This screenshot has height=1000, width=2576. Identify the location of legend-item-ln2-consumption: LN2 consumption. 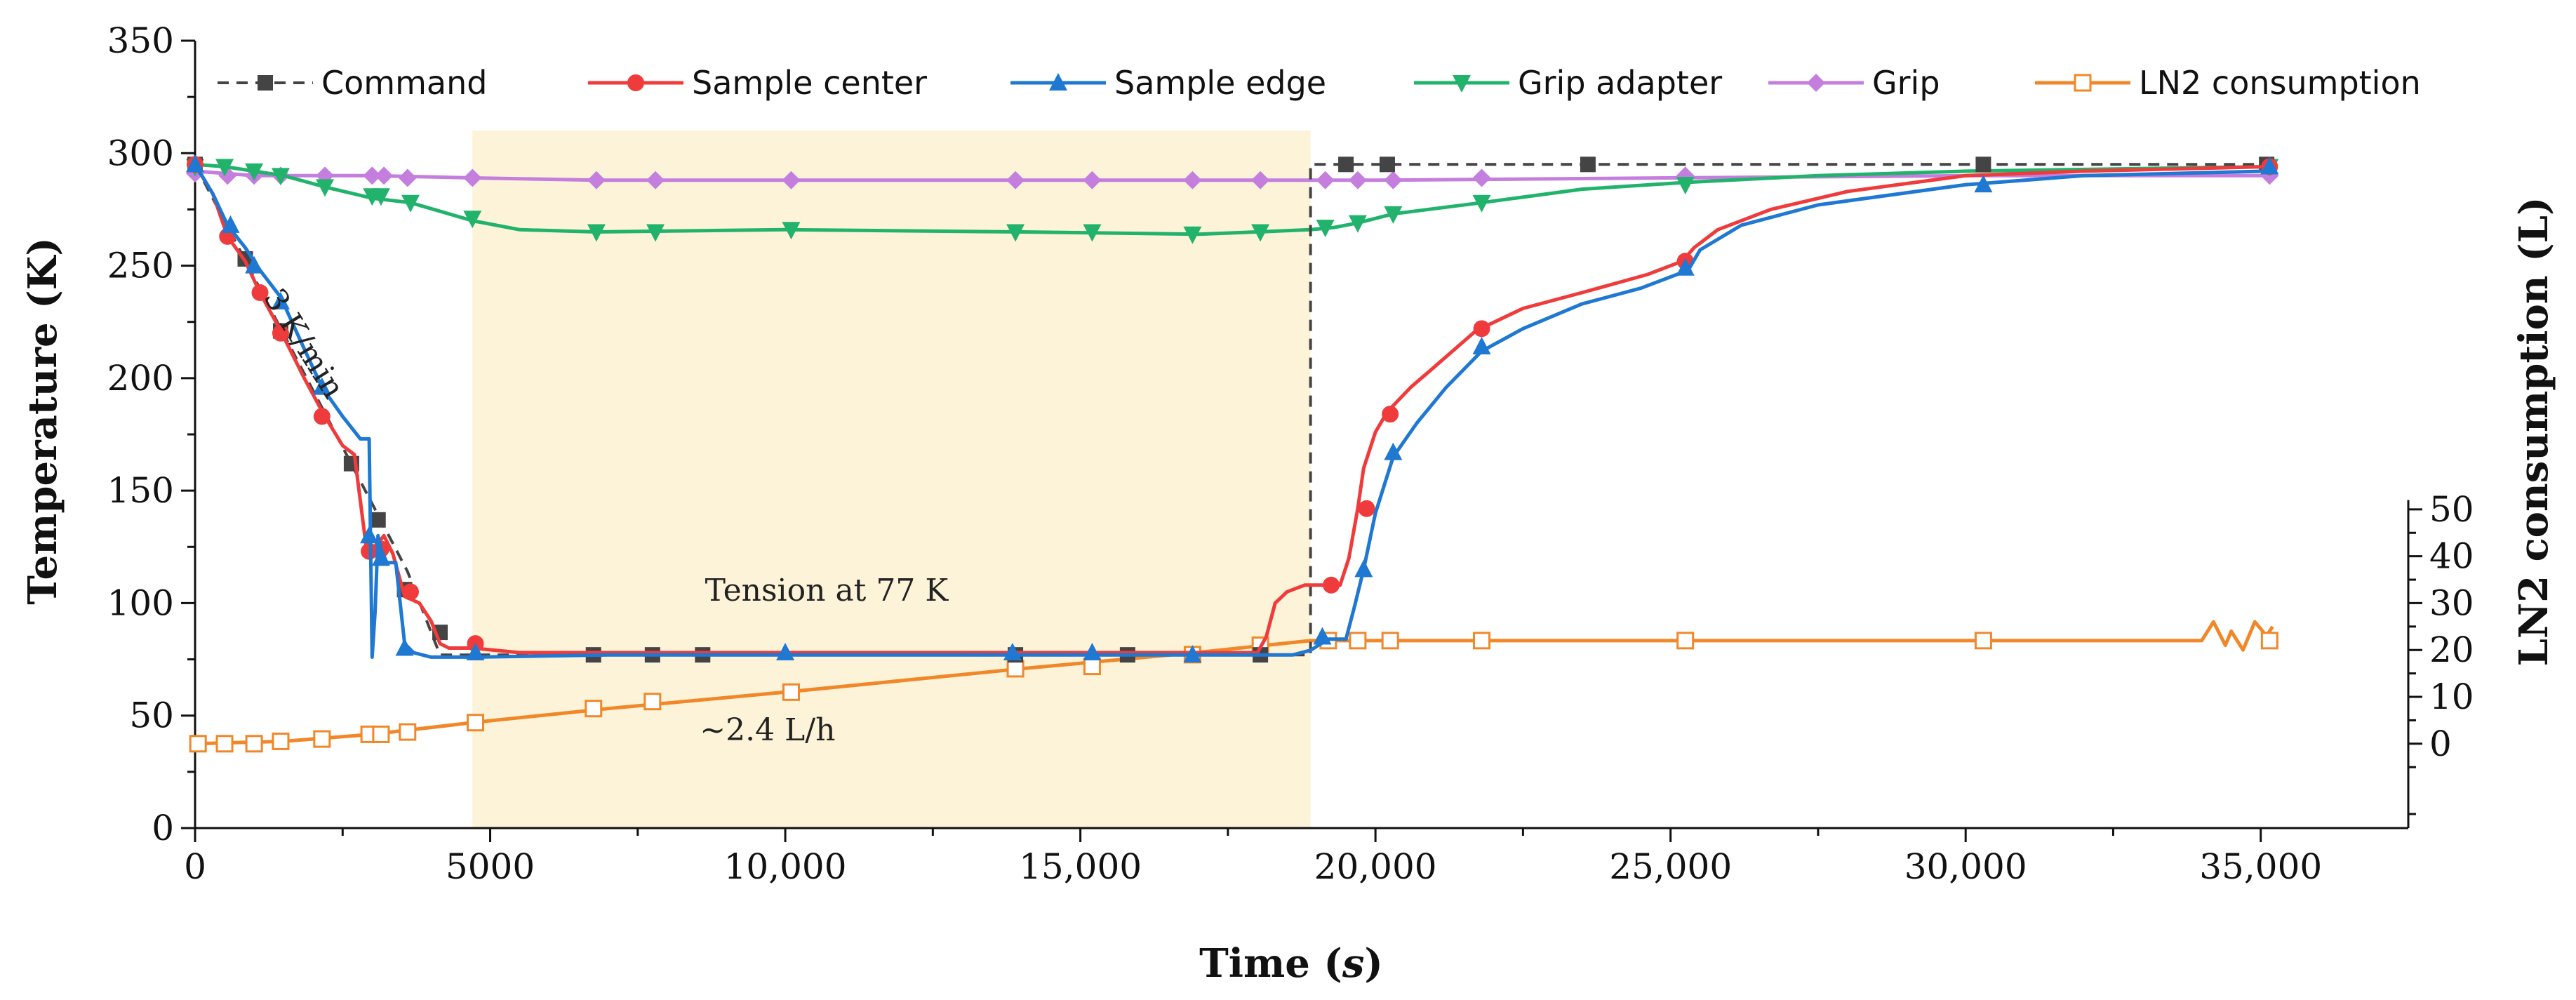
(2228, 83).